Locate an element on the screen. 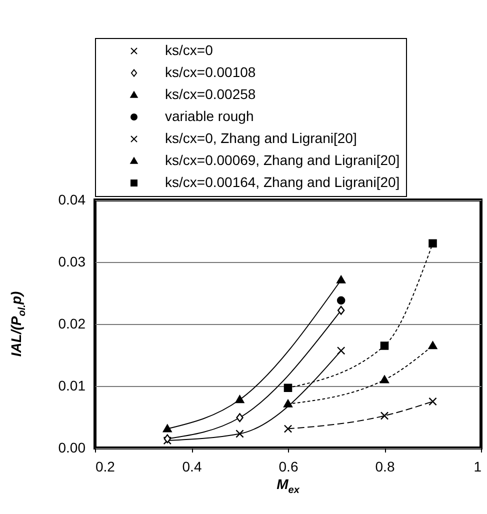 This screenshot has width=487, height=514. x-axis-title: M$_{ex}$ is located at coordinates (288, 486).